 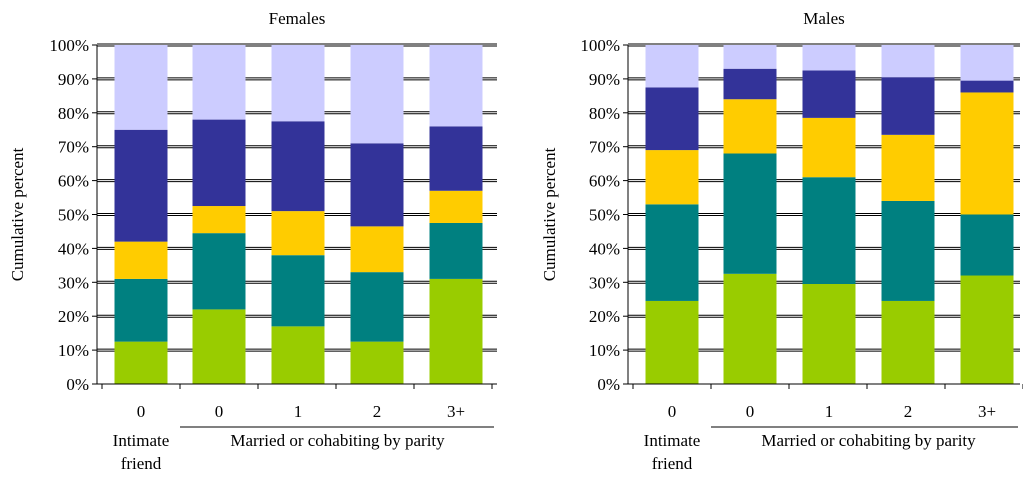 What do you see at coordinates (297, 18) in the screenshot?
I see `chart-title: Females` at bounding box center [297, 18].